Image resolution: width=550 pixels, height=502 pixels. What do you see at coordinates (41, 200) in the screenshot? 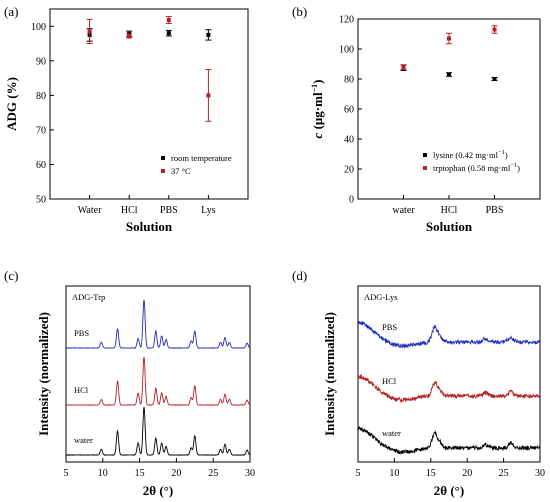
I see `y-tick-label: 50` at bounding box center [41, 200].